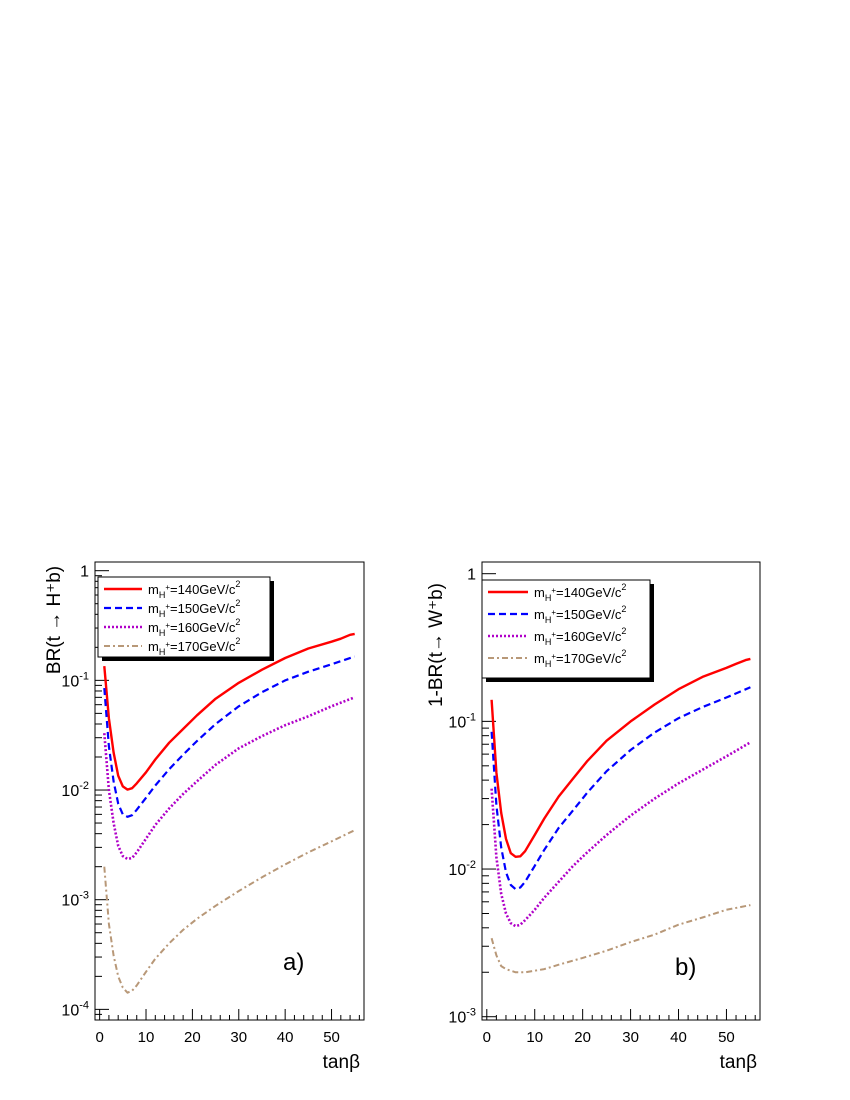  I want to click on panel-label: a), so click(293, 962).